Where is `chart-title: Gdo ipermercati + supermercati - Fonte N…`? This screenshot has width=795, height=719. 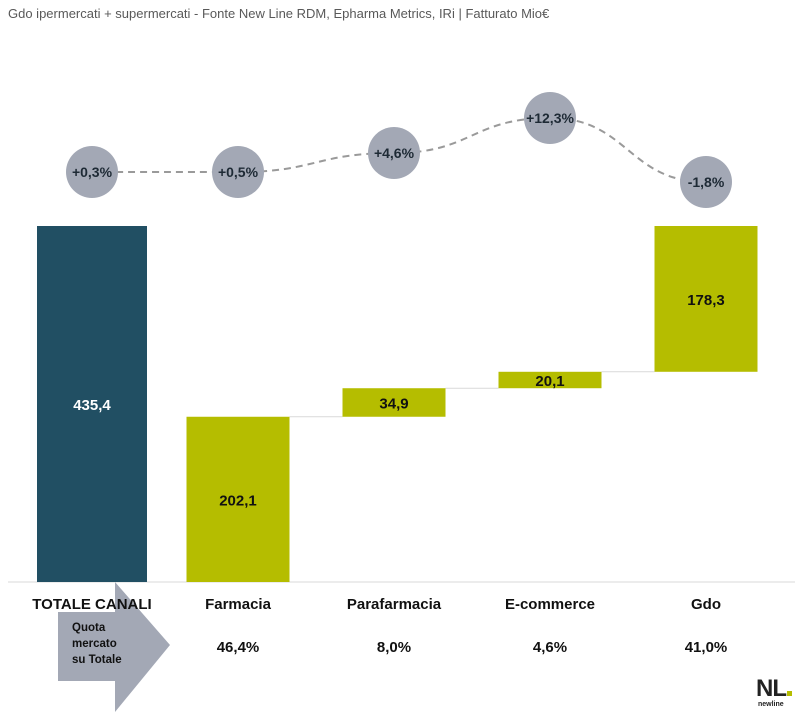 chart-title: Gdo ipermercati + supermercati - Fonte N… is located at coordinates (279, 13).